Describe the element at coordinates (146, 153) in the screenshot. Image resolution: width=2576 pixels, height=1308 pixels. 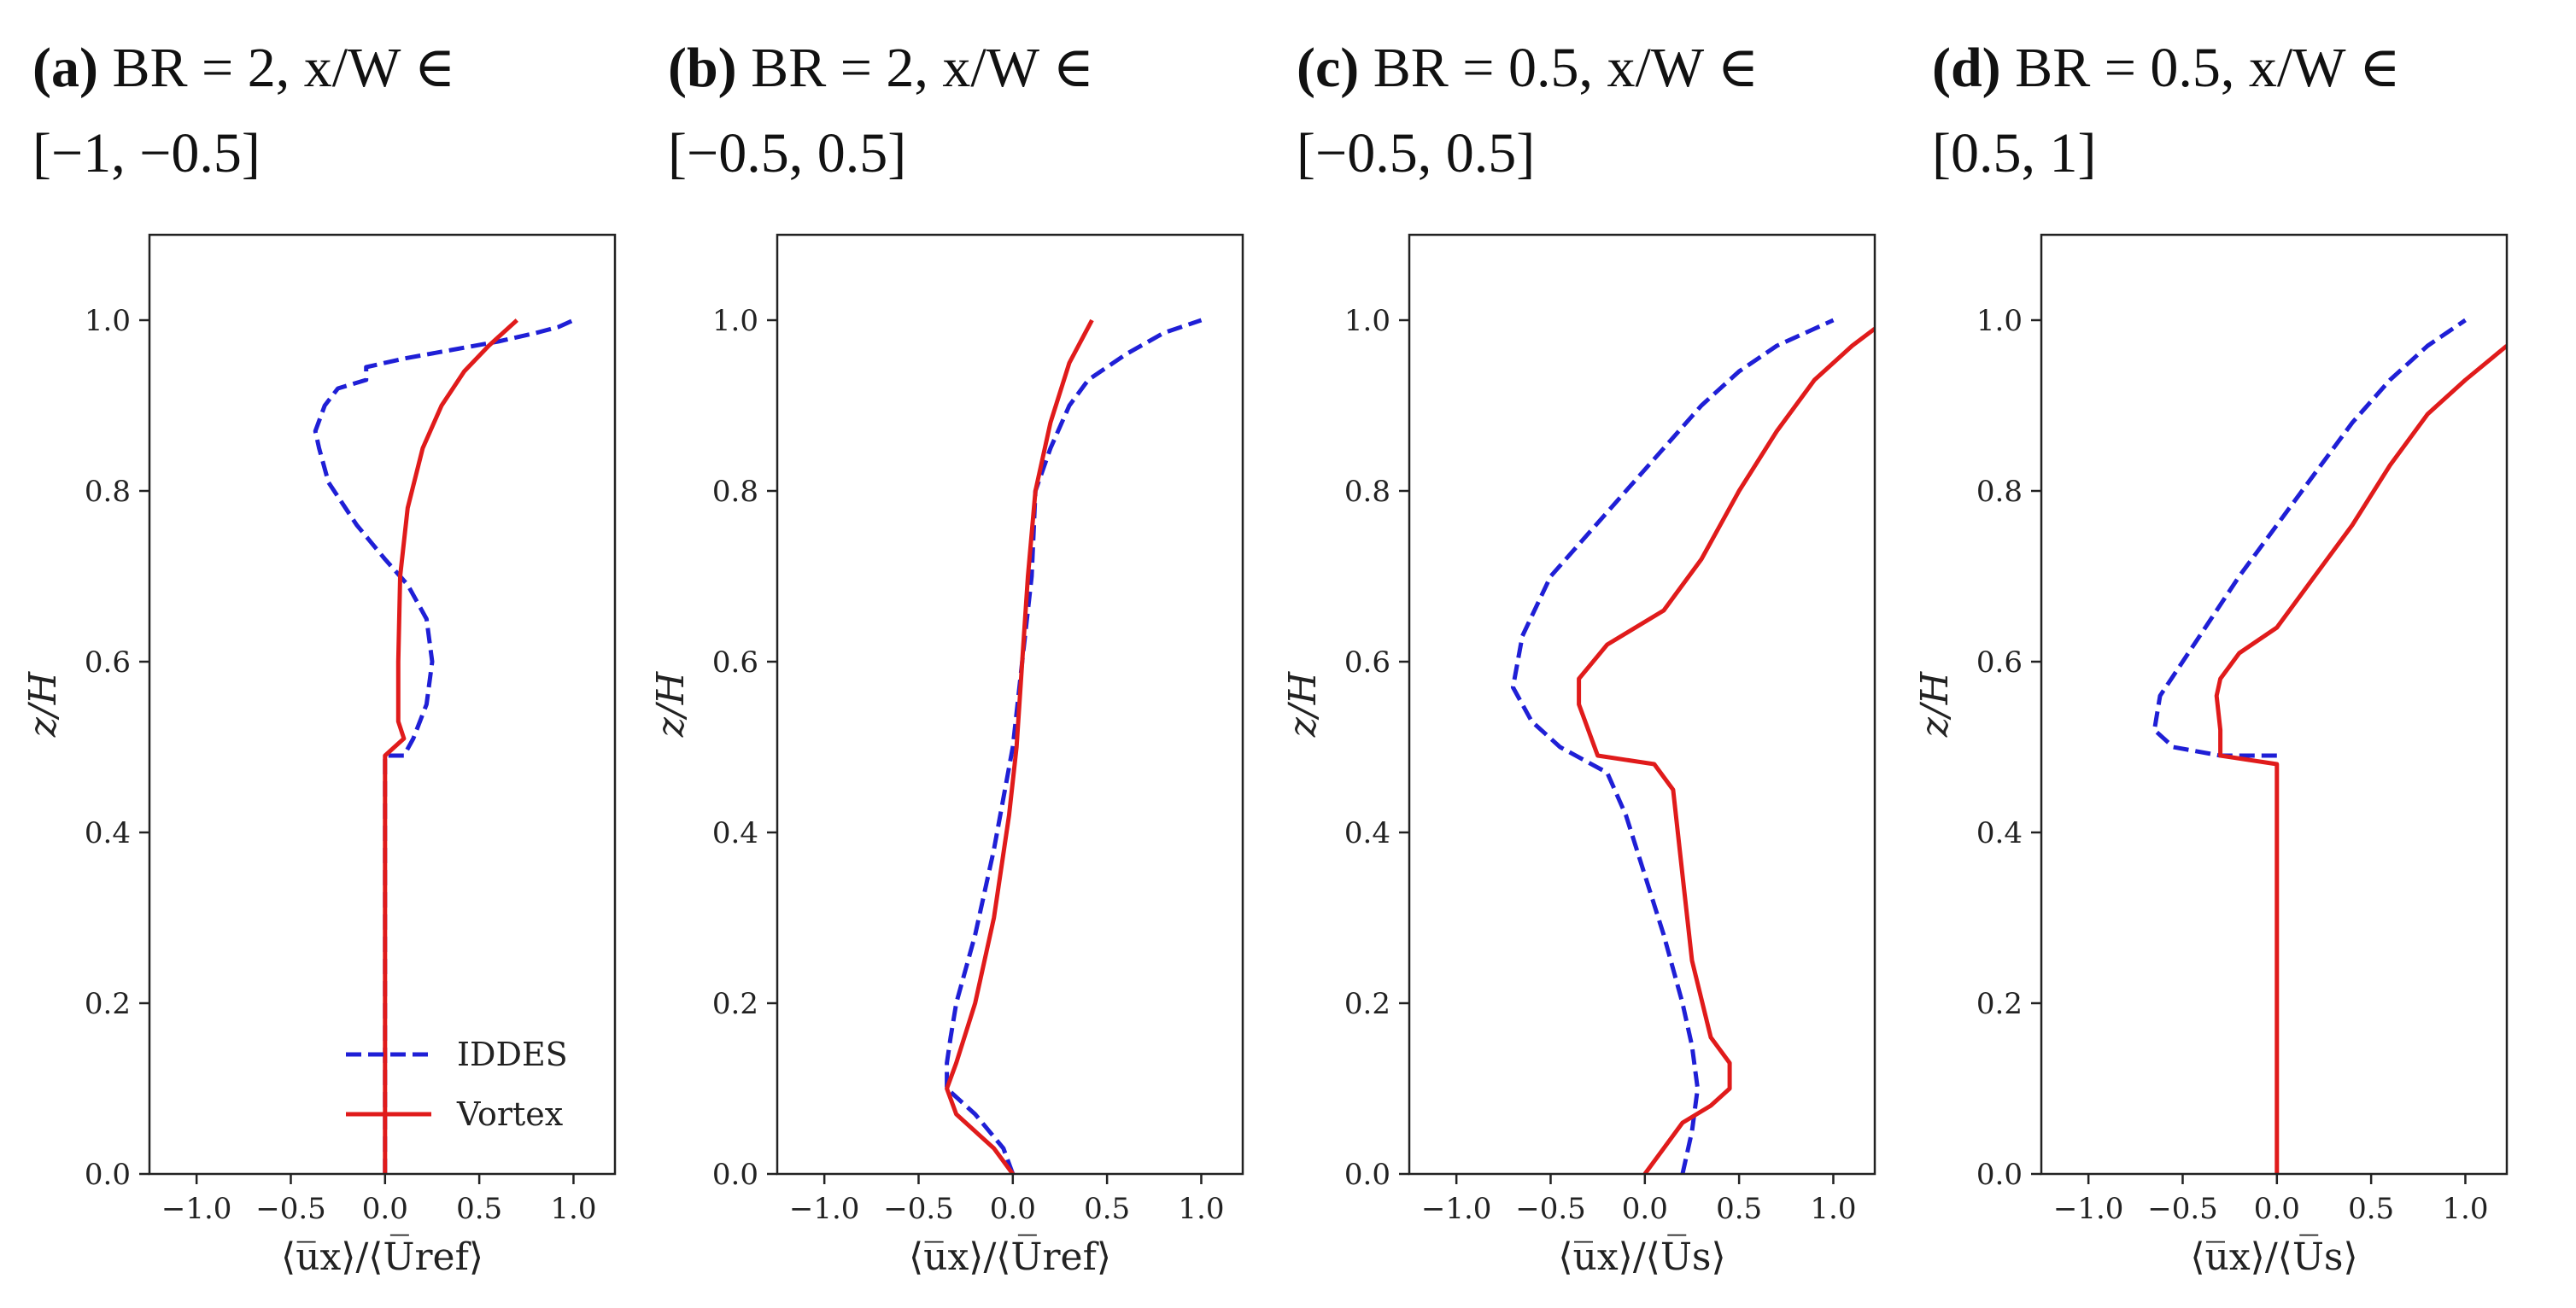
I see `caption-line2: [−1, −0.5]` at that location.